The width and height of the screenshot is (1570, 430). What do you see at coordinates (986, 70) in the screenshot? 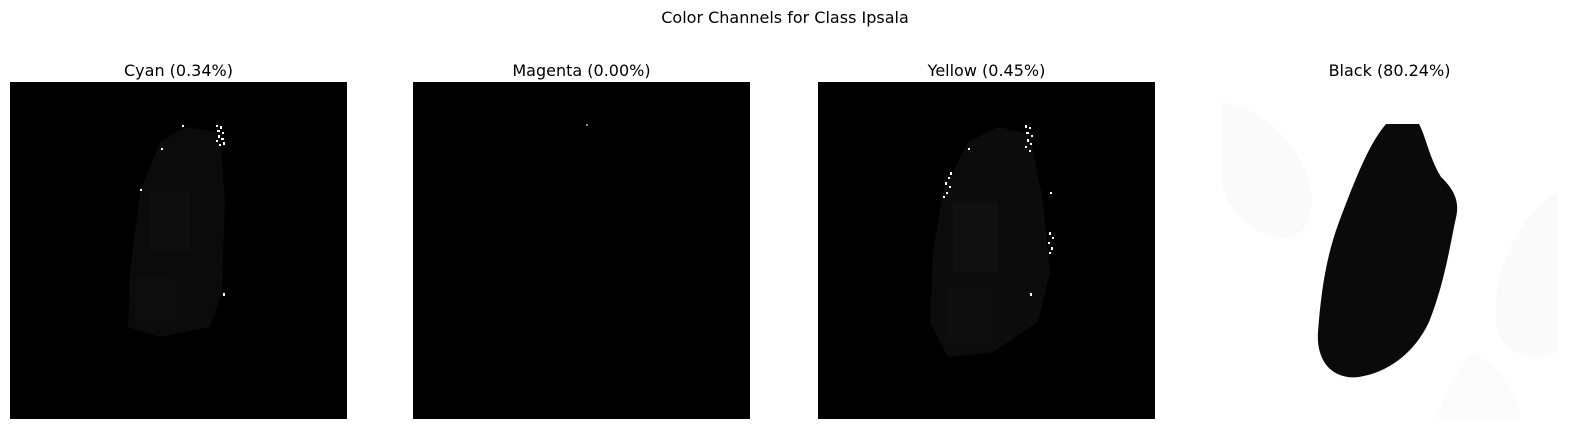
I see `panel-title-yellow: Yellow (0.45%)` at bounding box center [986, 70].